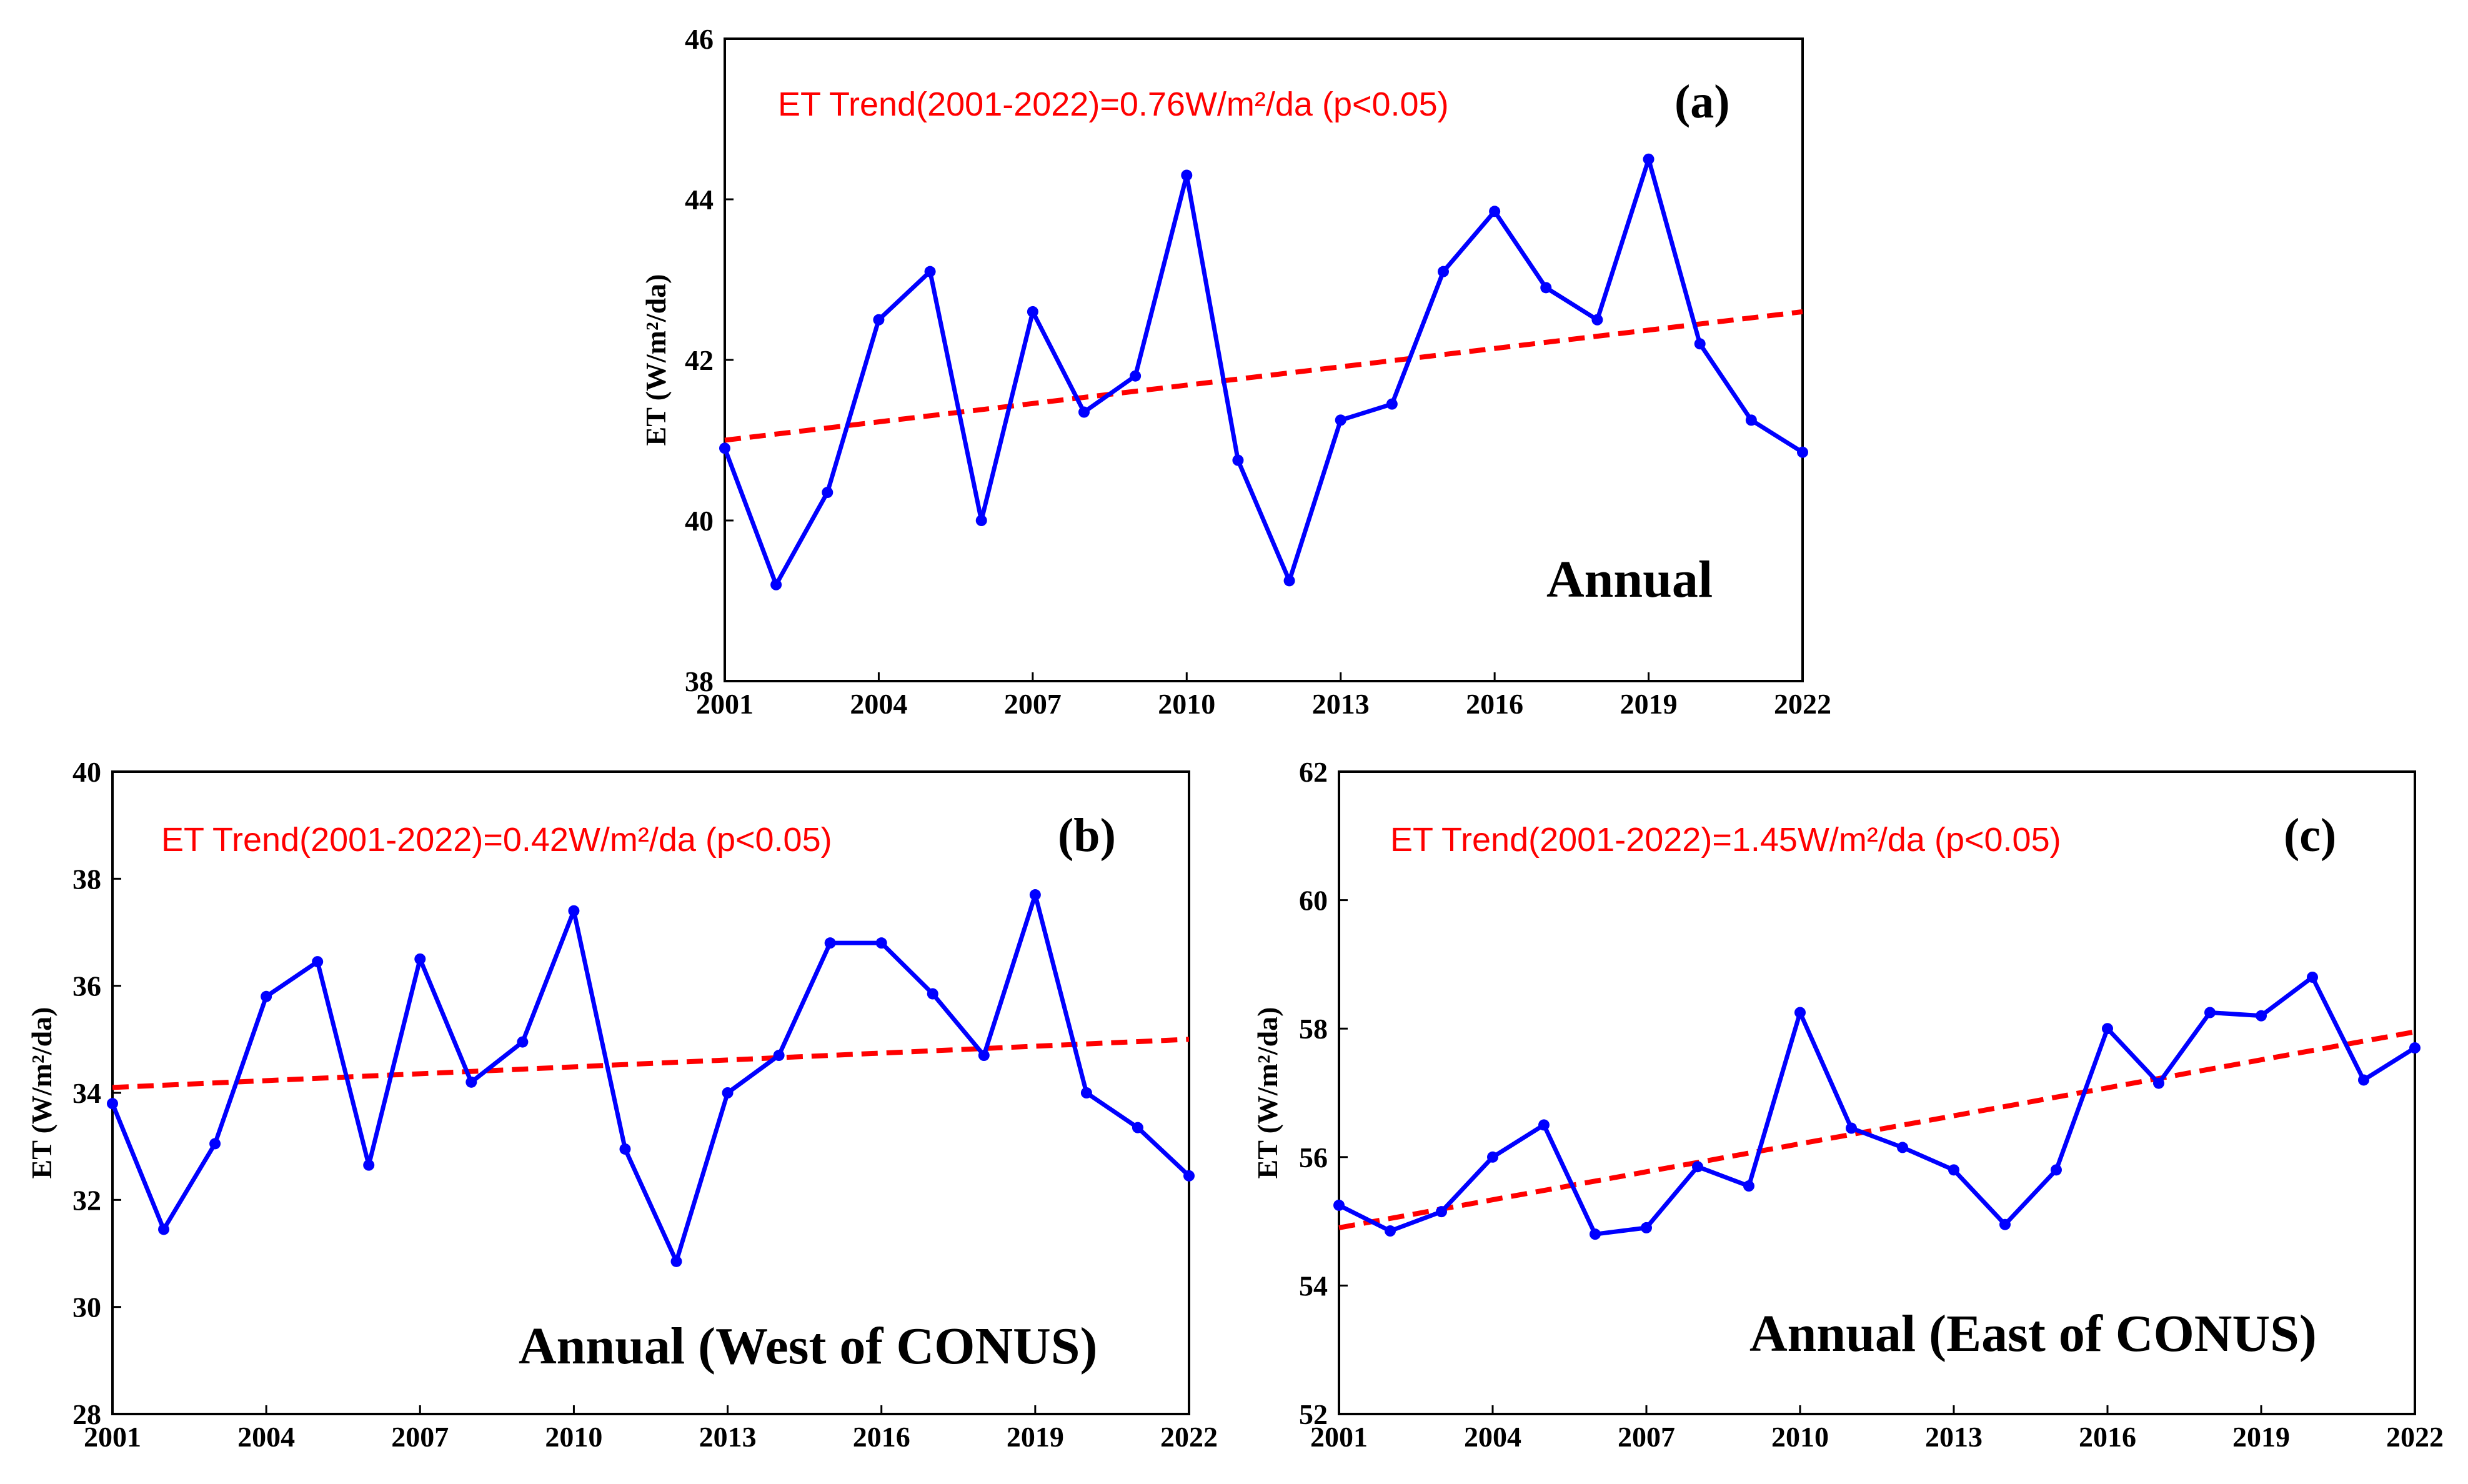 Image resolution: width=2468 pixels, height=1484 pixels. Describe the element at coordinates (496, 840) in the screenshot. I see `trend-annotation-b: ET Trend(2001-2022)=0.42W/m²/da (p<0.05)` at that location.